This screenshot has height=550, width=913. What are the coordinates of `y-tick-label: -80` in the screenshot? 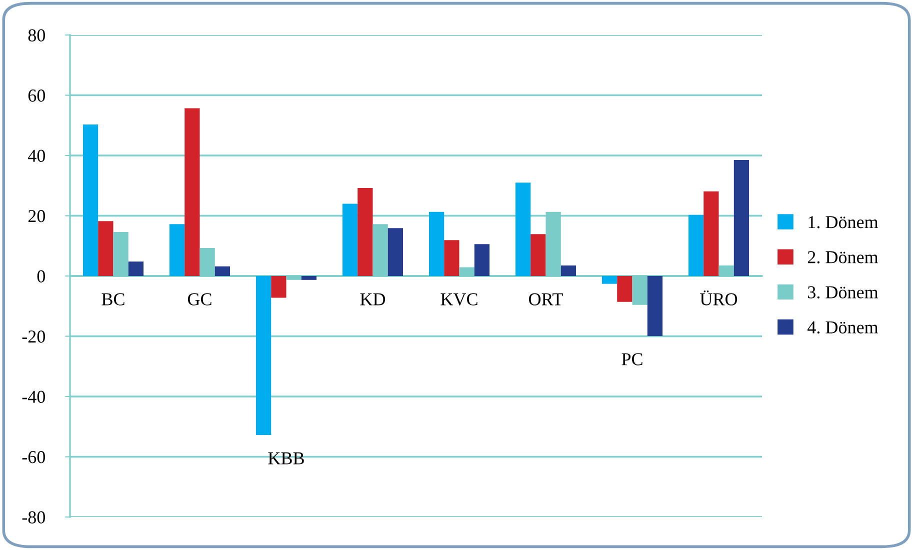 It's located at (34, 517).